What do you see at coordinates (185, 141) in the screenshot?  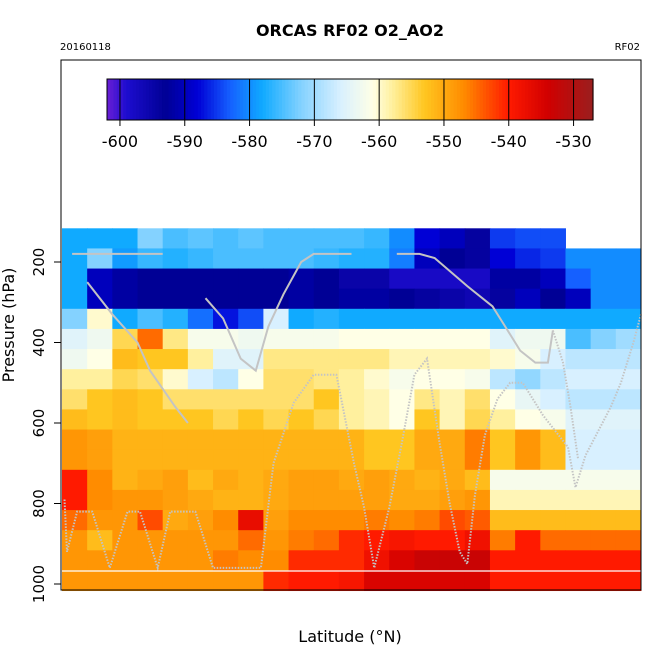 I see `colorbar-tick-label: -590` at bounding box center [185, 141].